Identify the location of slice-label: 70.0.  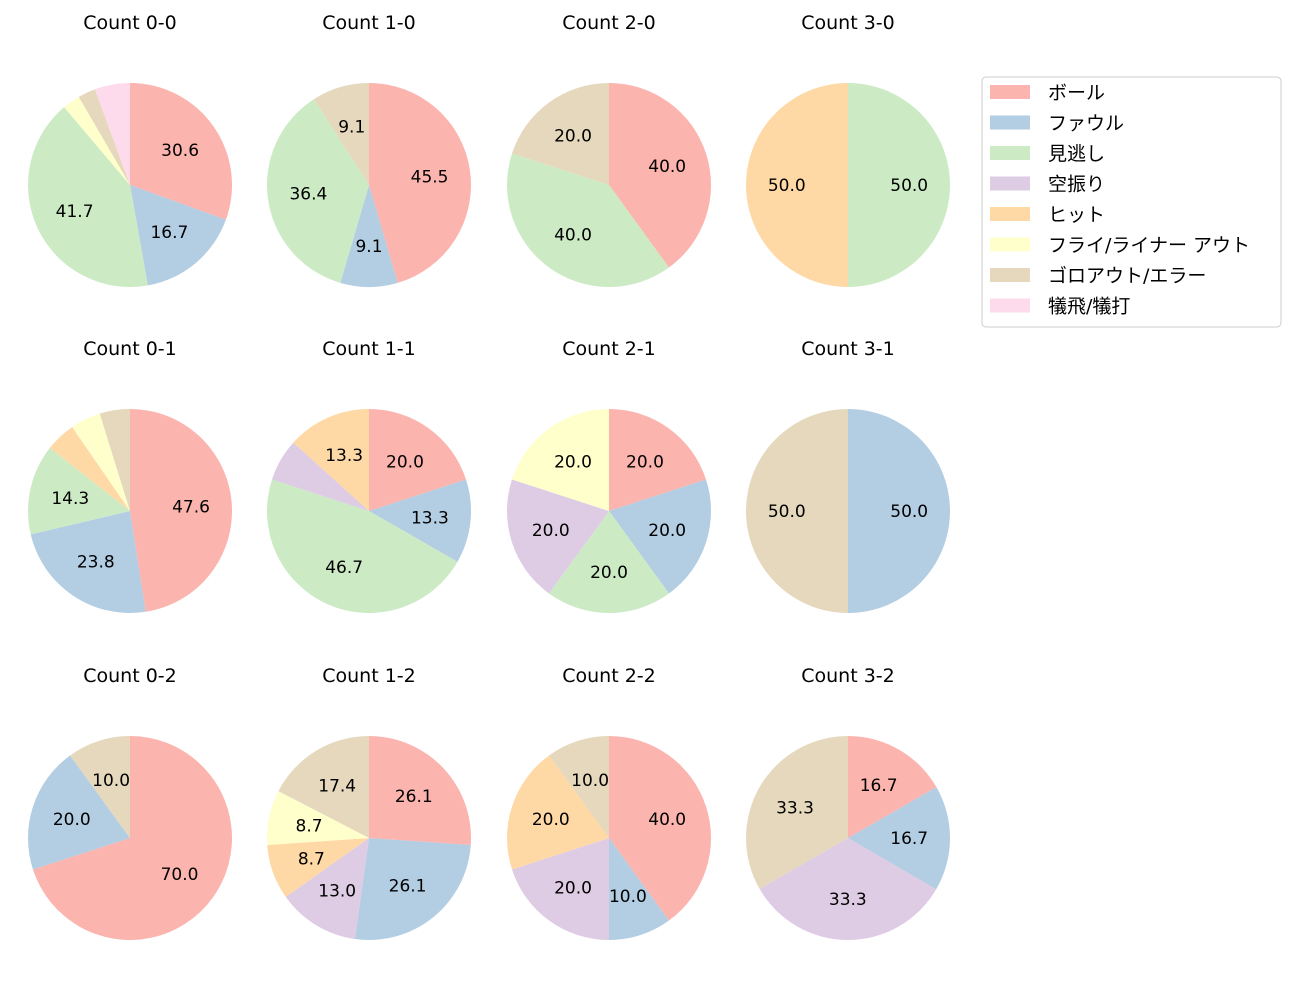
(180, 875).